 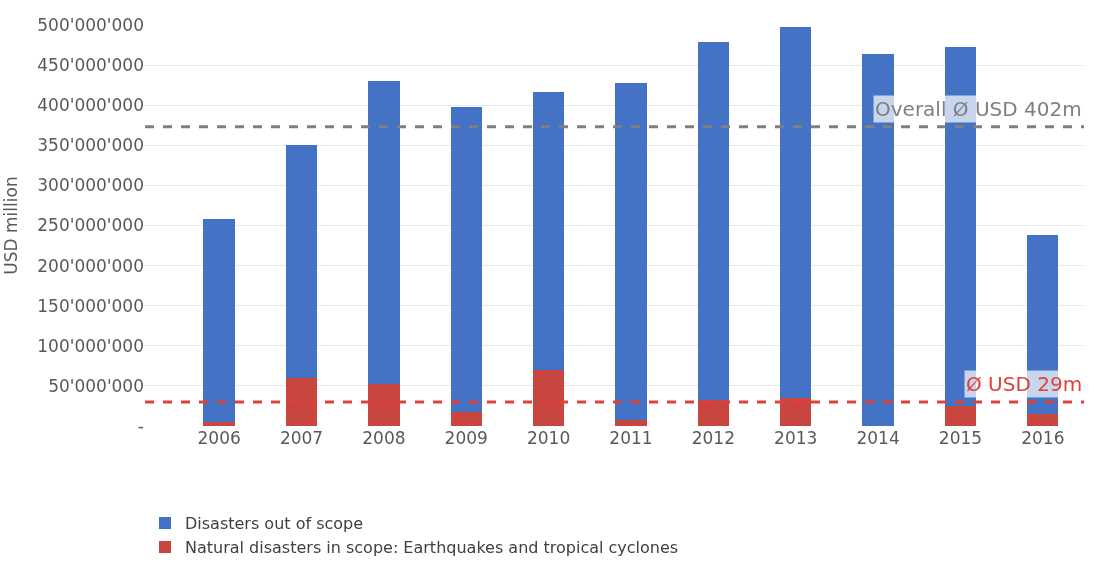 I want to click on x-tick-label: 2016, so click(x=1043, y=438).